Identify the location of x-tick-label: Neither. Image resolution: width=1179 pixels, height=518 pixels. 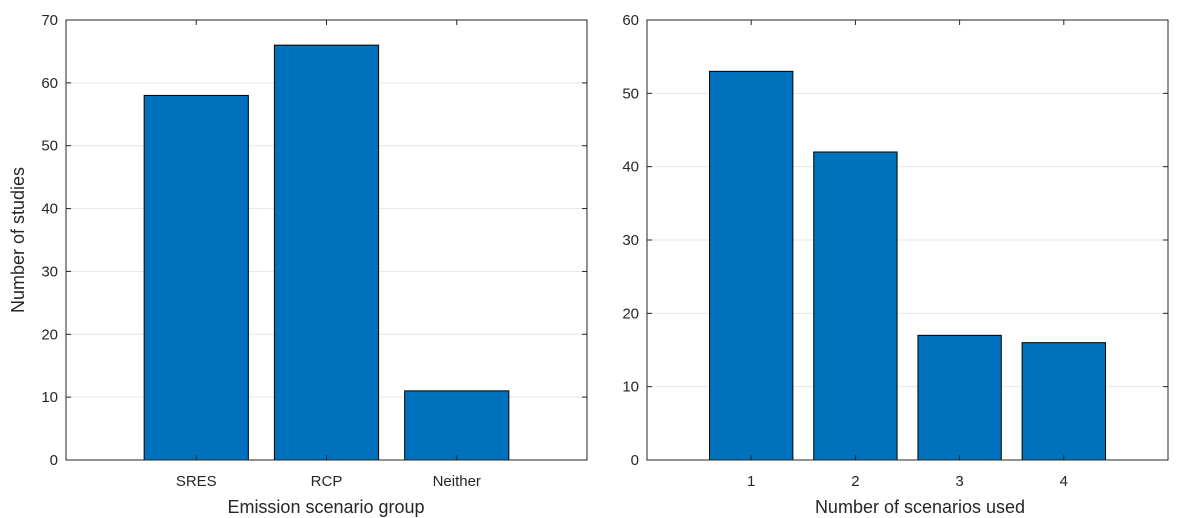
(457, 481).